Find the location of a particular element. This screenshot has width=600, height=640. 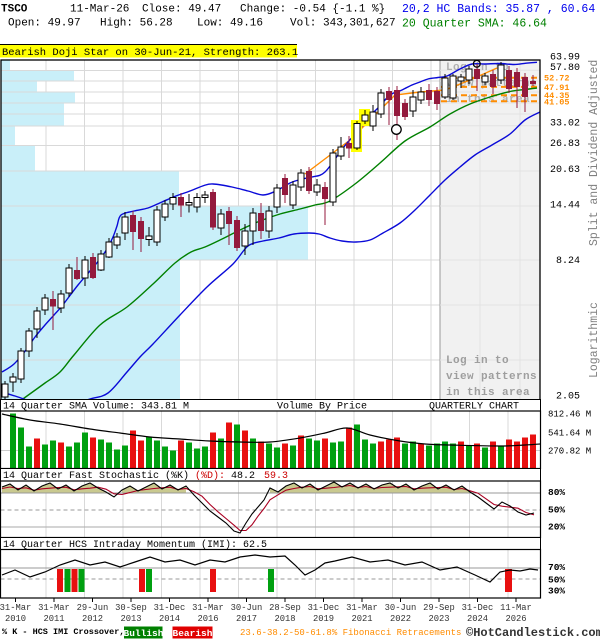

svg-text: 63.99 is located at coordinates (565, 58).